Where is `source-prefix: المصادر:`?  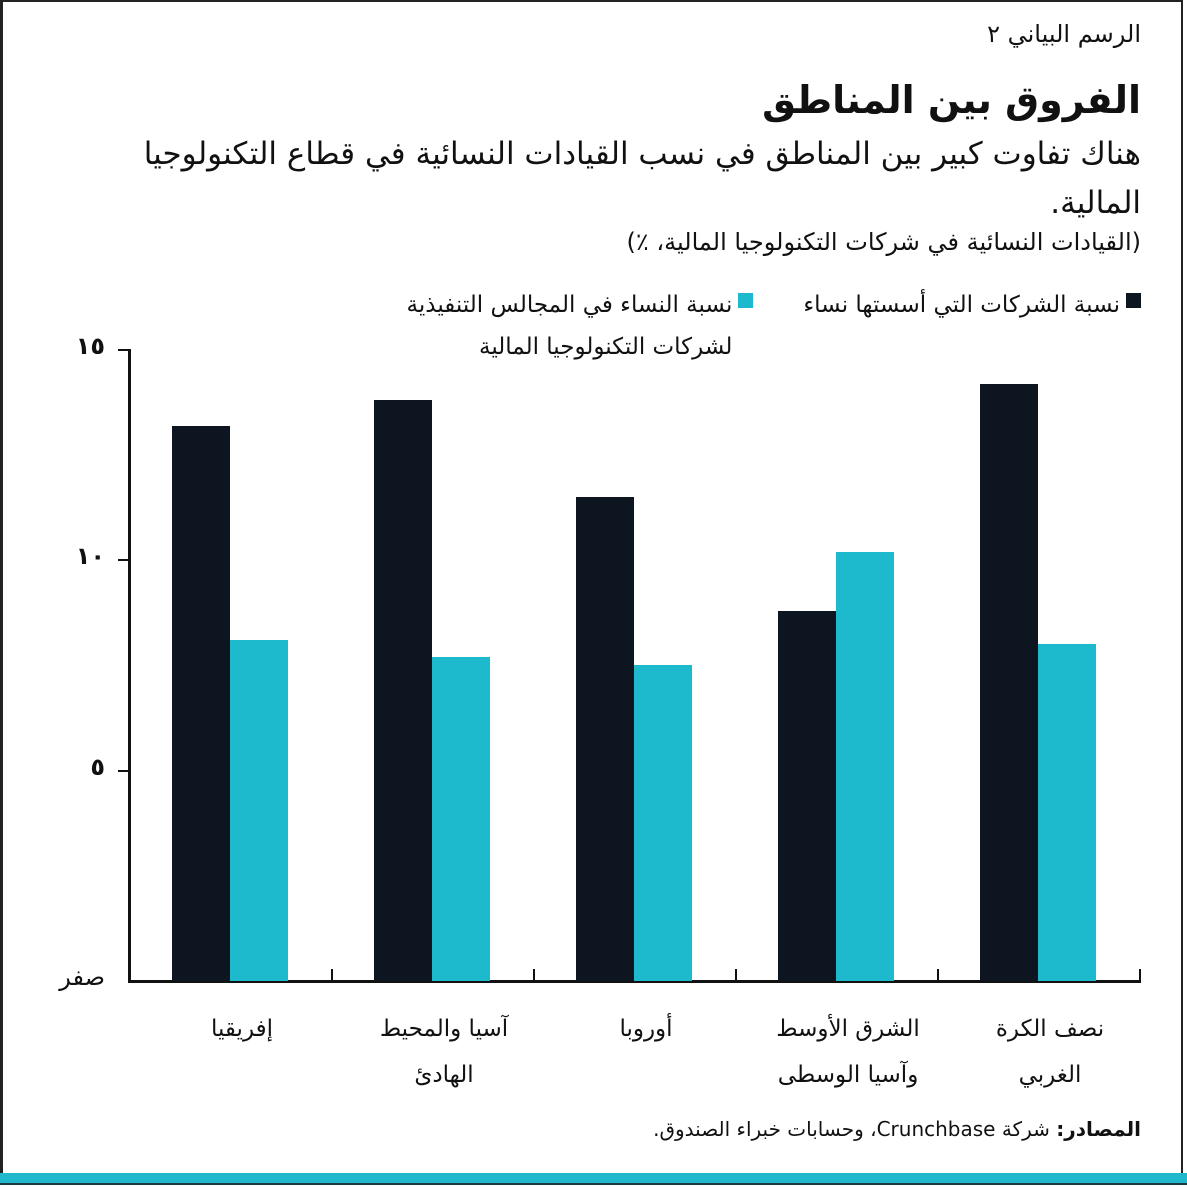 source-prefix: المصادر: is located at coordinates (1098, 1129).